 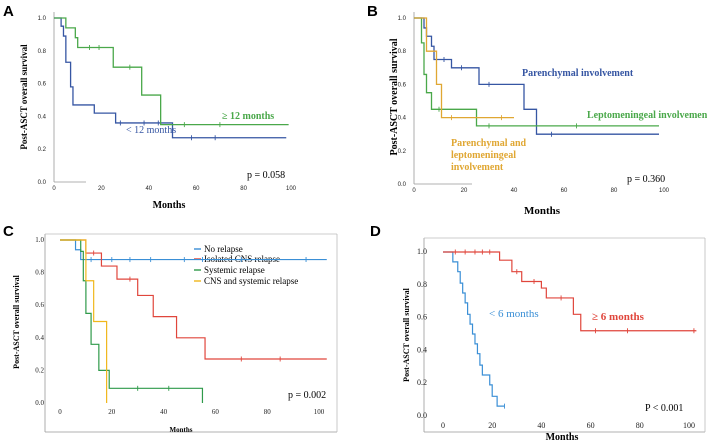 What do you see at coordinates (16, 321) in the screenshot?
I see `y-axis-title-c: Post-ASCT overall survival` at bounding box center [16, 321].